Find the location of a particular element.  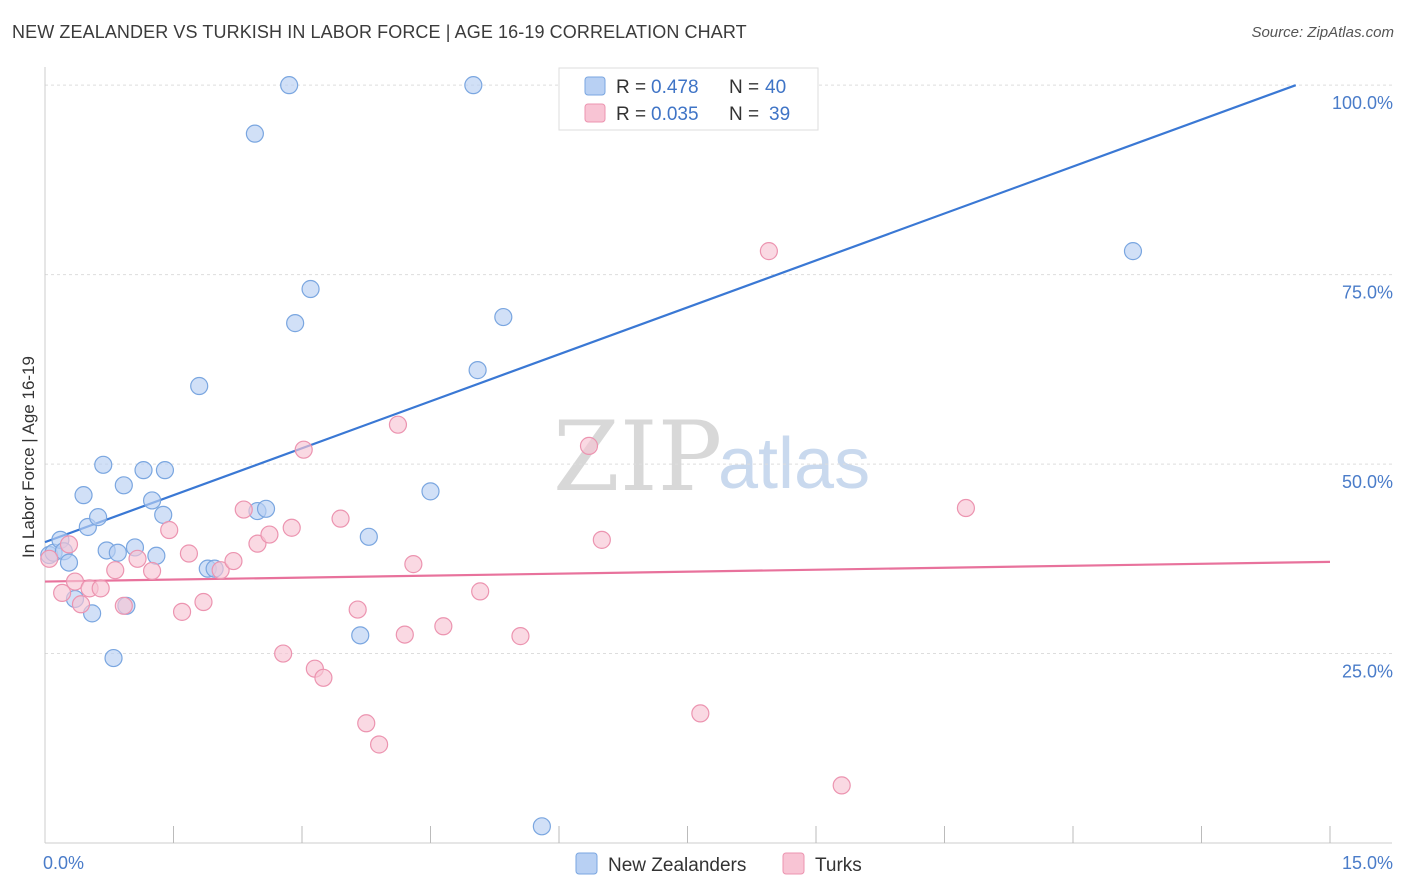

legend-bottom: New Zealanders Turks is located at coordinates (718, 864).